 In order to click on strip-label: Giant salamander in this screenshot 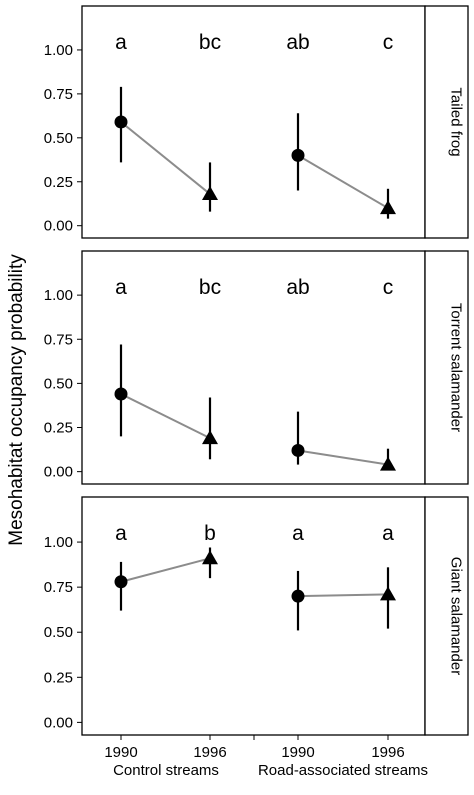, I will do `click(456, 616)`.